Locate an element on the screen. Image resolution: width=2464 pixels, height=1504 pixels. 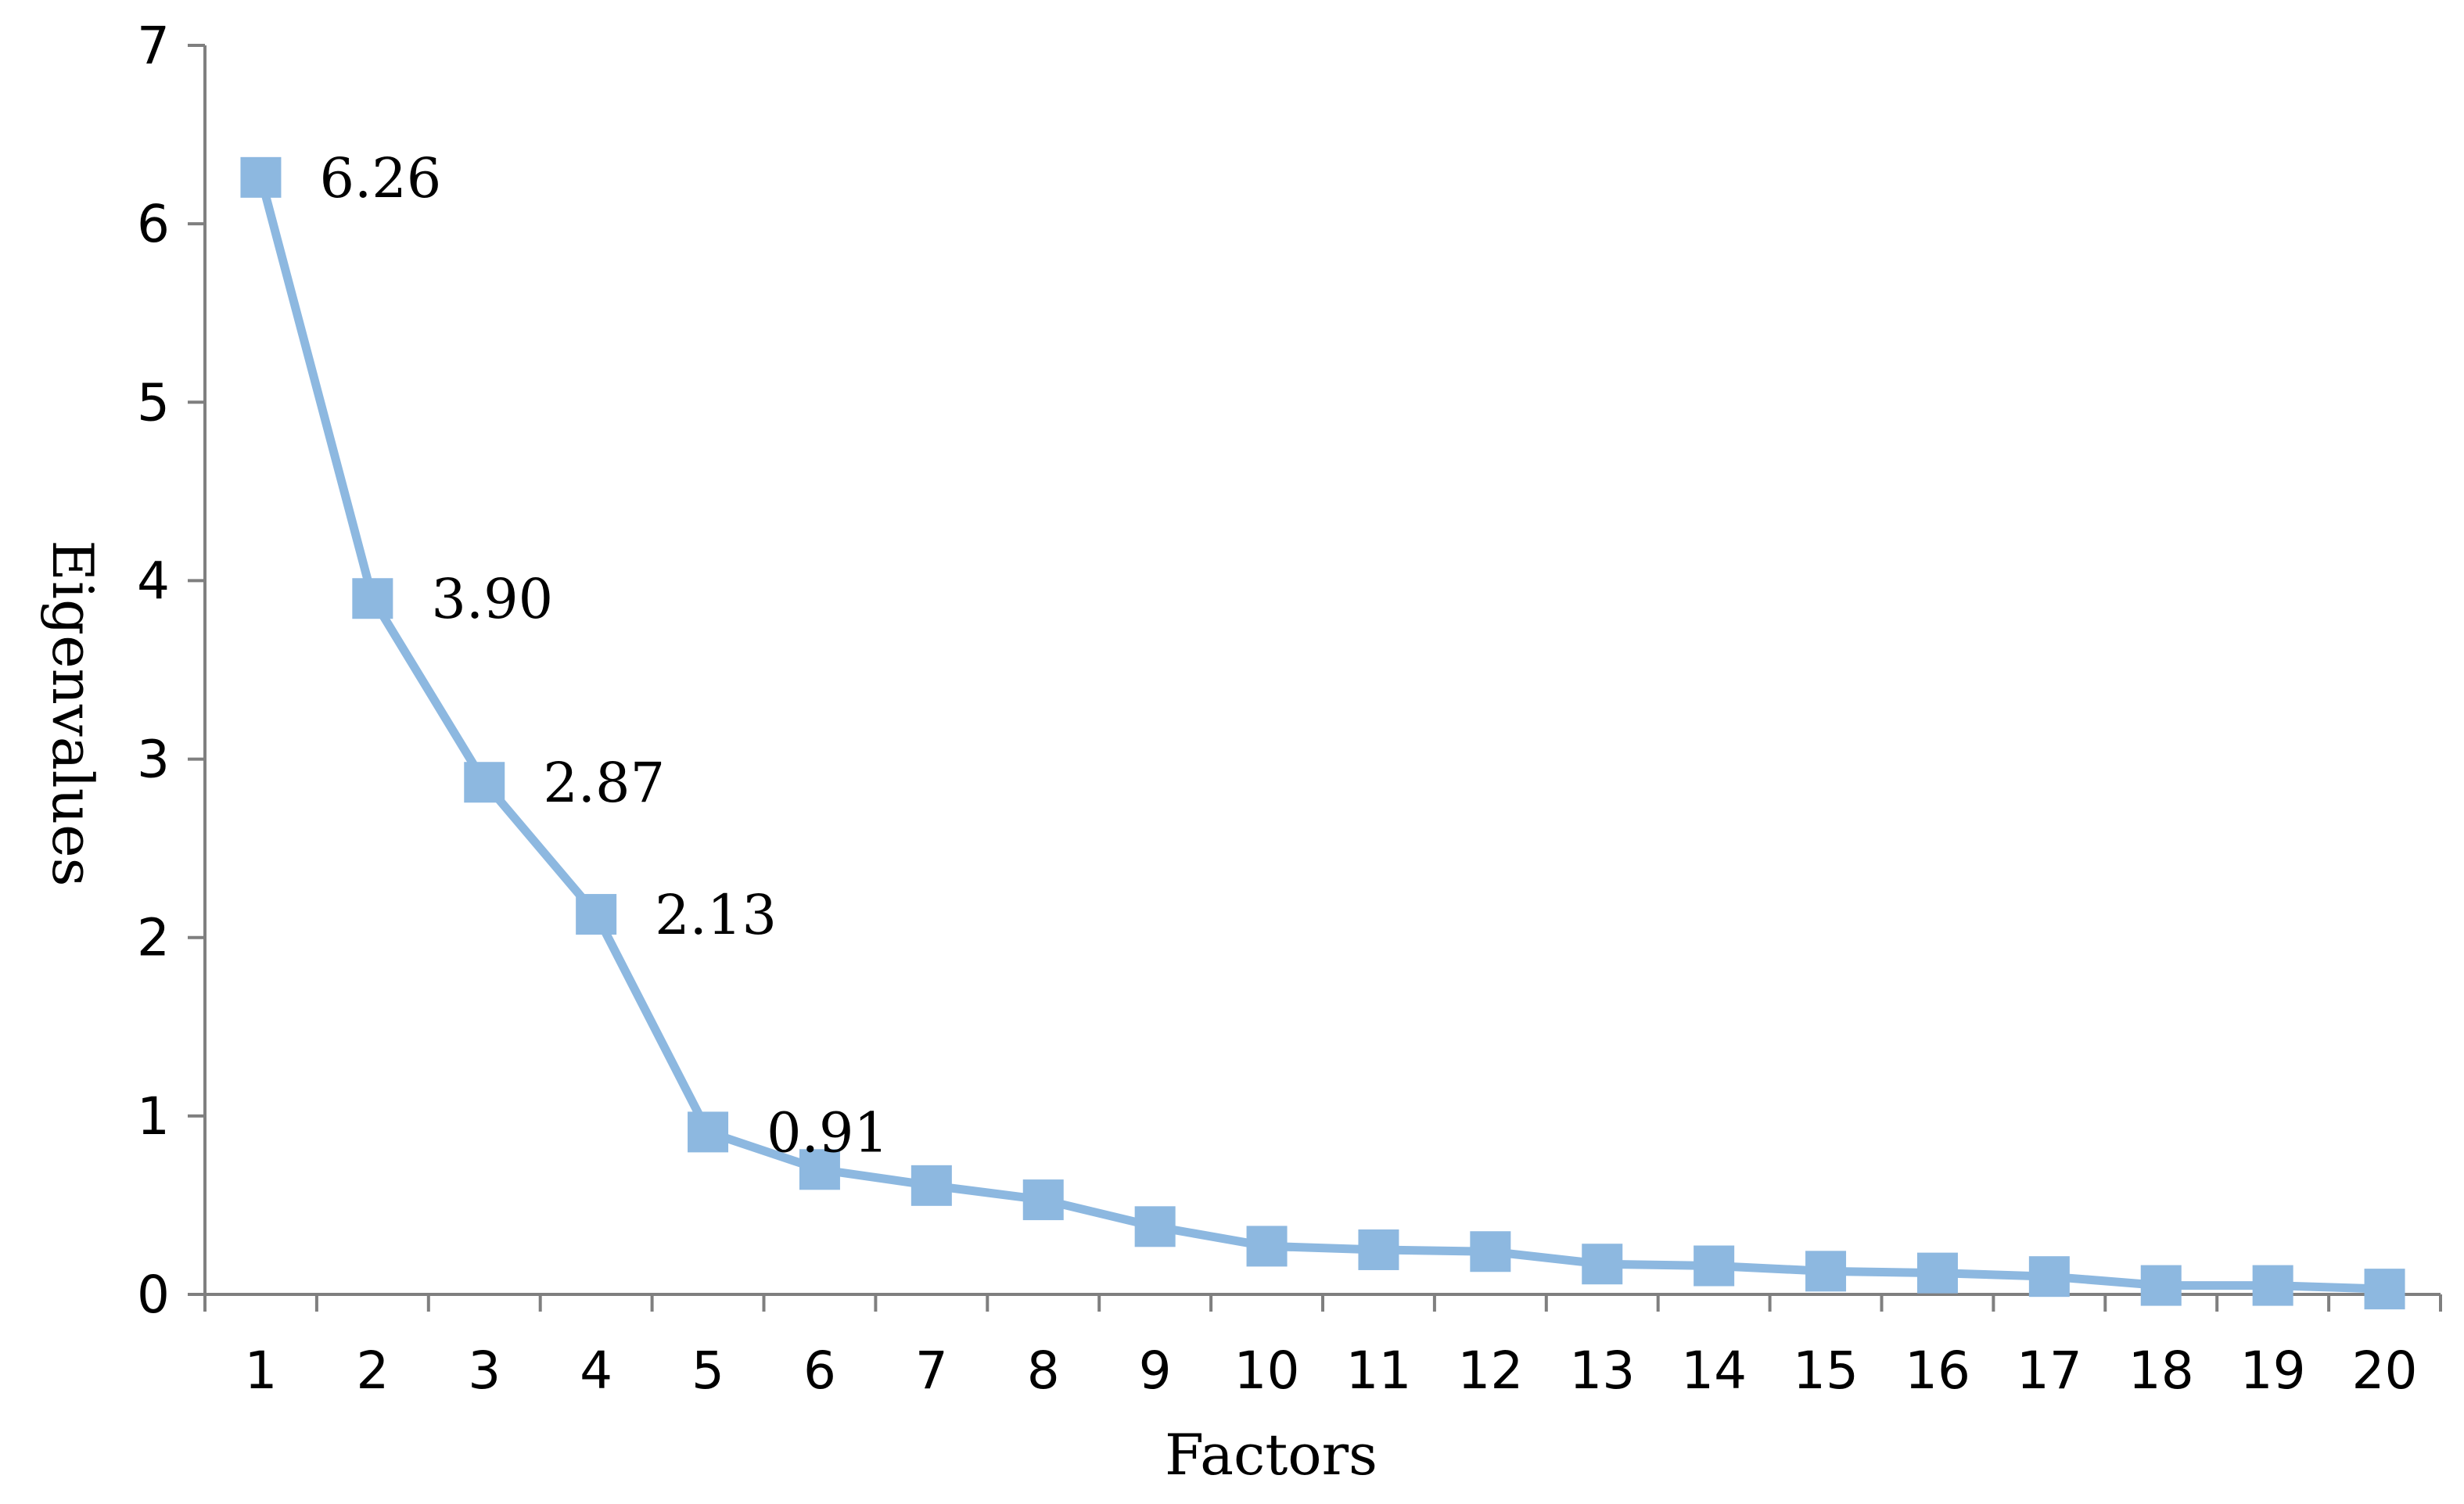
x-tick-label: 12 is located at coordinates (1490, 1371).